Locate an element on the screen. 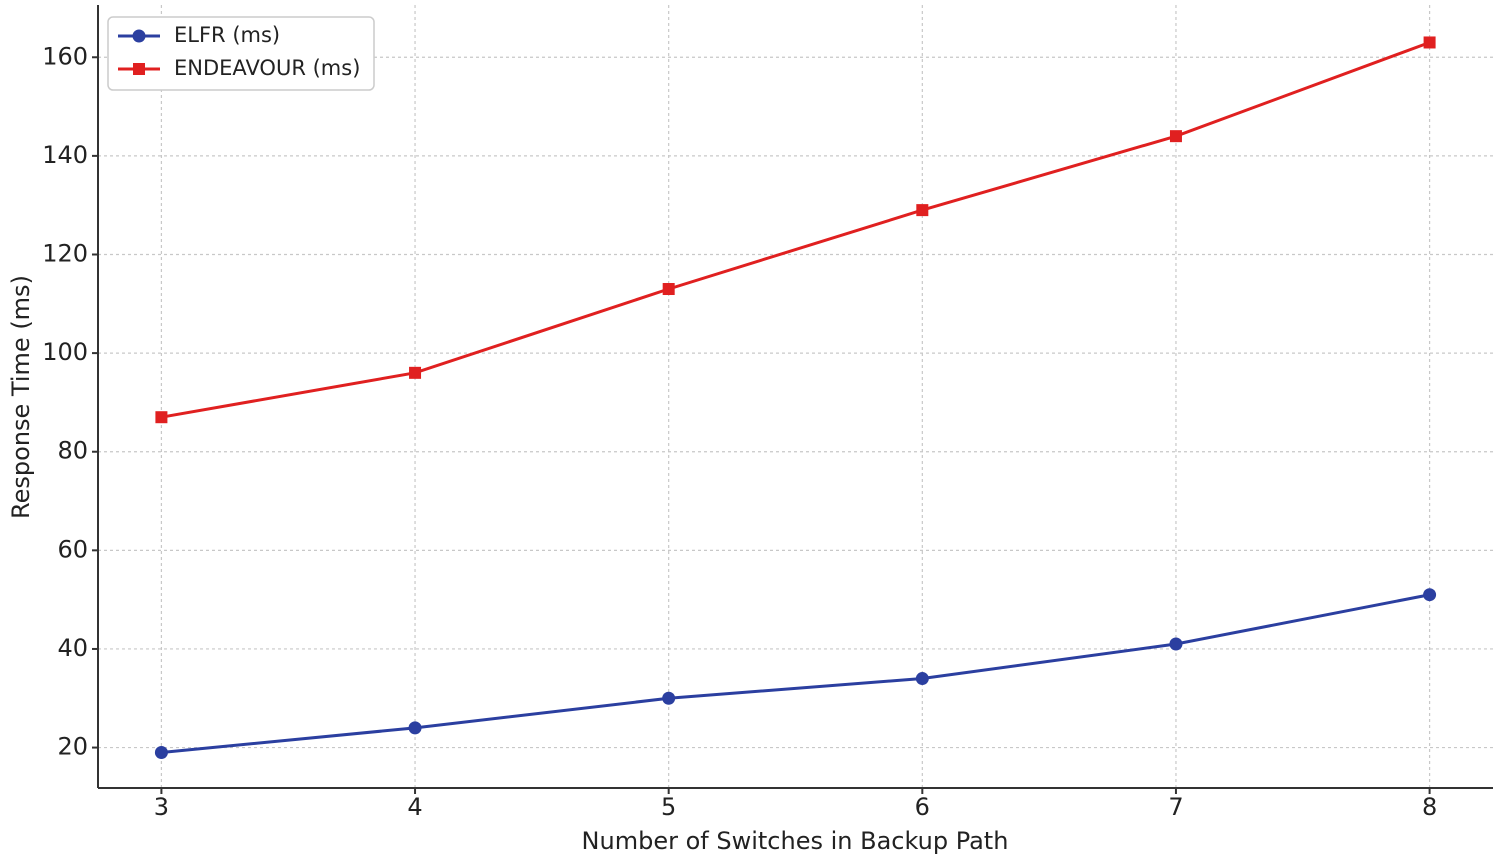 The image size is (1500, 863). y-axis-label: Response Time (ms) is located at coordinates (21, 397).